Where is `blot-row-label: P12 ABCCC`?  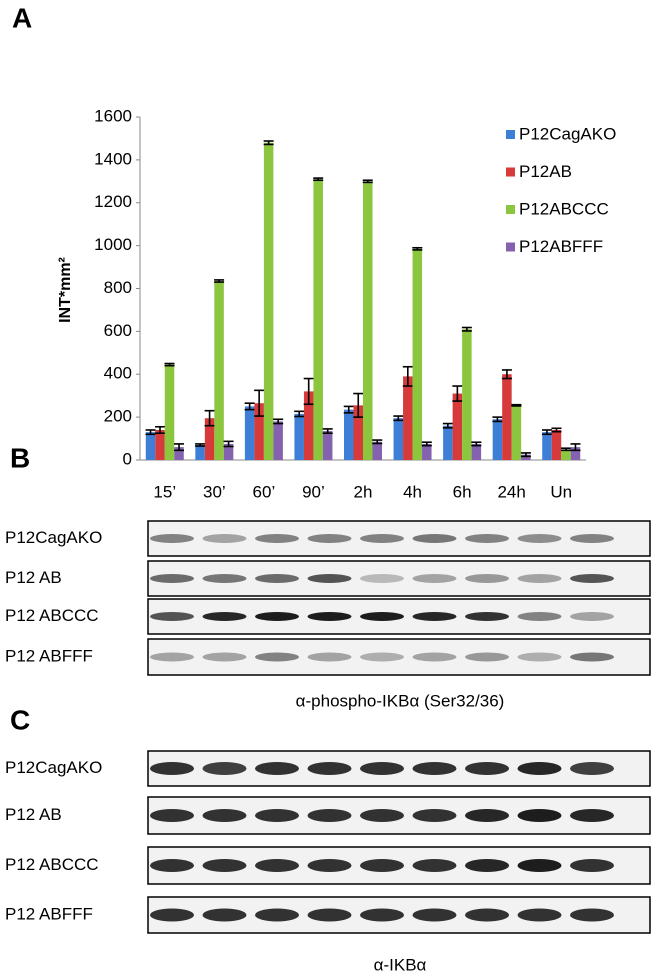
blot-row-label: P12 ABCCC is located at coordinates (52, 864).